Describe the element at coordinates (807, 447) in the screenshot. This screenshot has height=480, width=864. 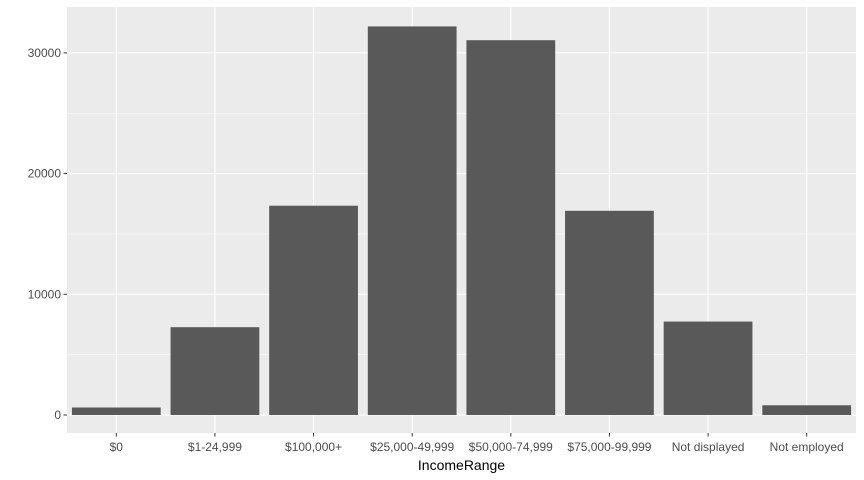
I see `x-tick-label: Not employed` at that location.